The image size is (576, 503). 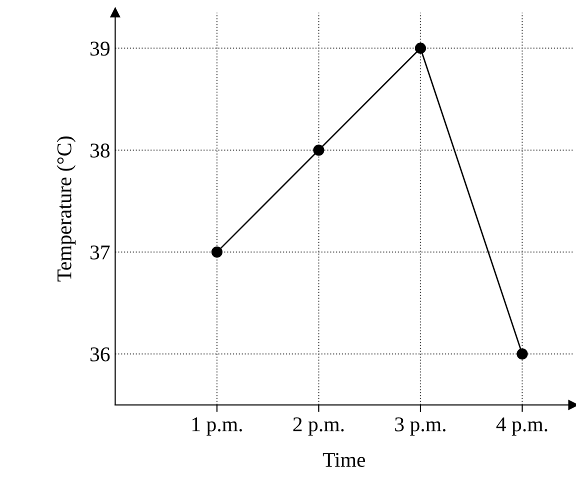 I want to click on y-tick-label: 37, so click(x=100, y=252).